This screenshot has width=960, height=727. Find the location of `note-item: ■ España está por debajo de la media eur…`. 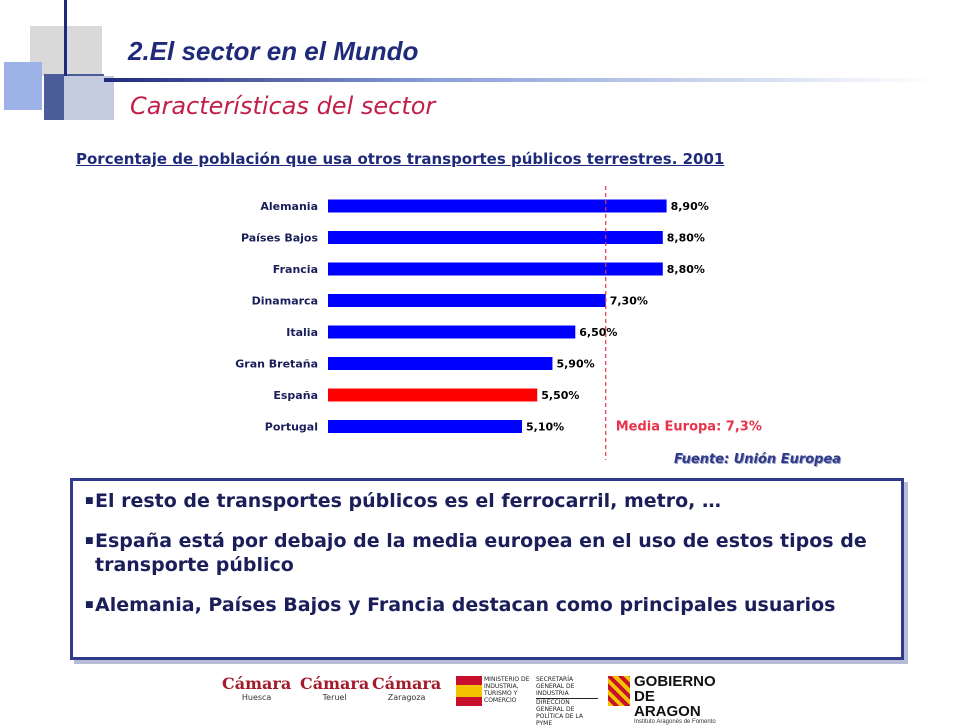

note-item: ■ España está por debajo de la media eur… is located at coordinates (487, 553).